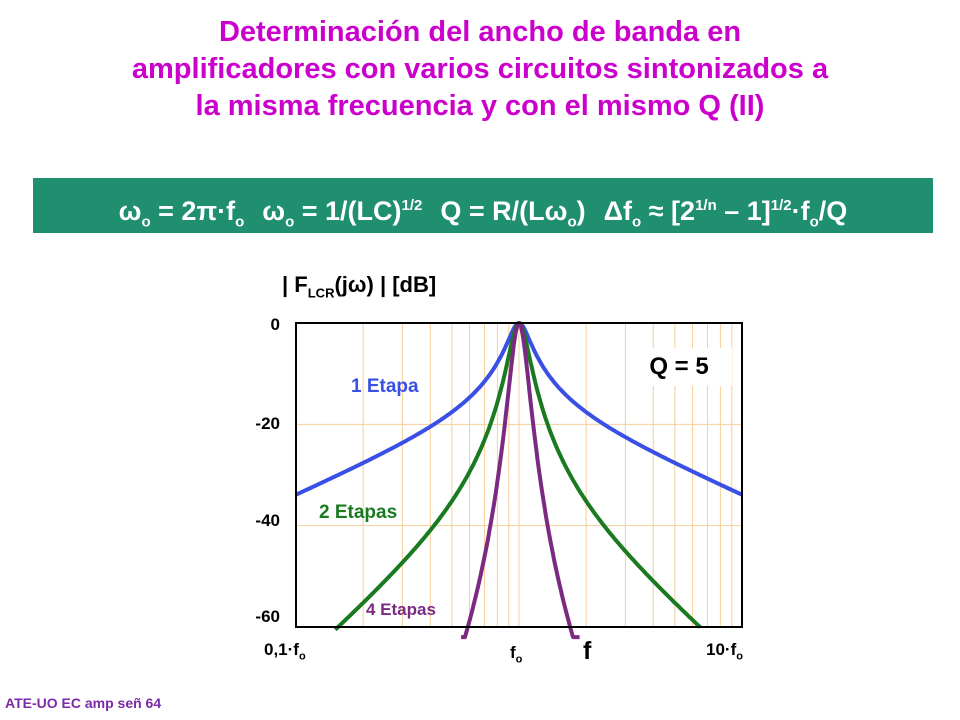  Describe the element at coordinates (480, 32) in the screenshot. I see `title-line-1: Determinación del ancho de banda en` at that location.